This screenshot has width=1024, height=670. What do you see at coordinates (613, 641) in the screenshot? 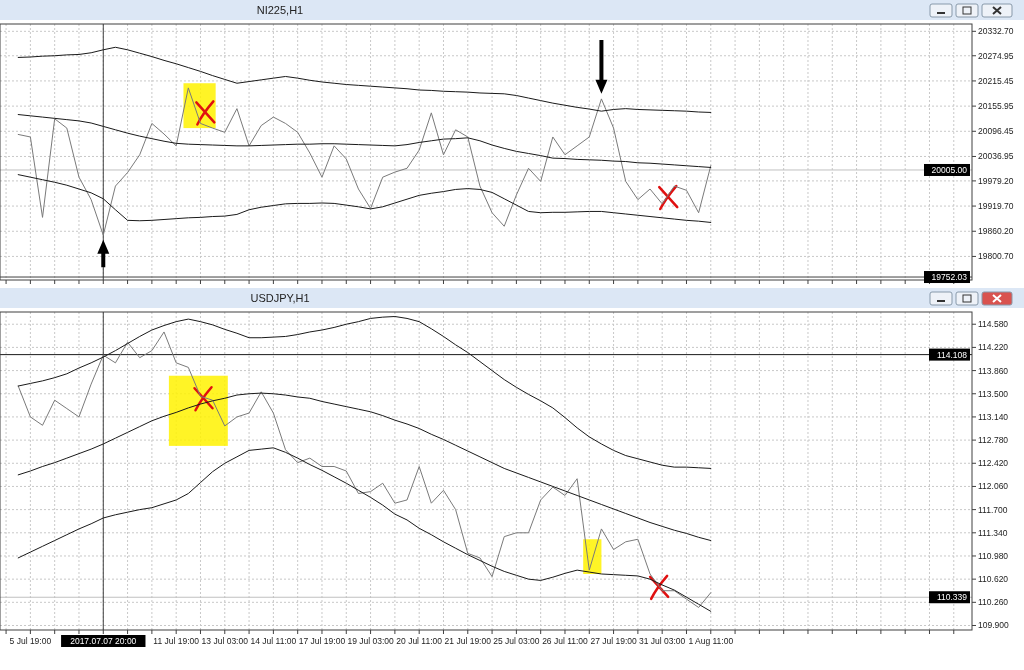
I see `x-tick-label: 27 Jul 19:00` at bounding box center [613, 641].